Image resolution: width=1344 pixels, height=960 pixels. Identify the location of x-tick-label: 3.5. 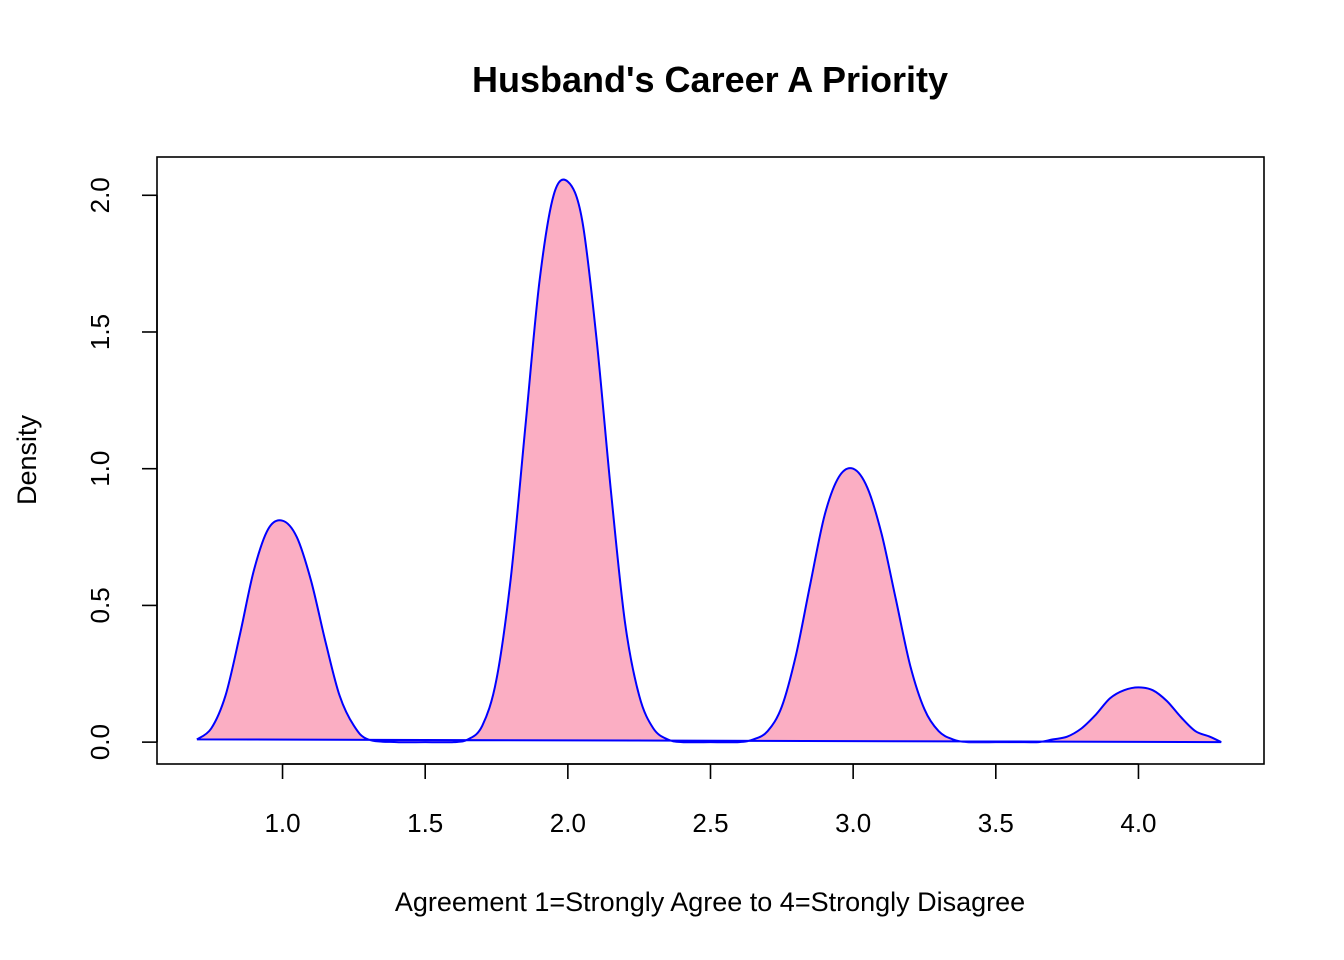
(996, 823).